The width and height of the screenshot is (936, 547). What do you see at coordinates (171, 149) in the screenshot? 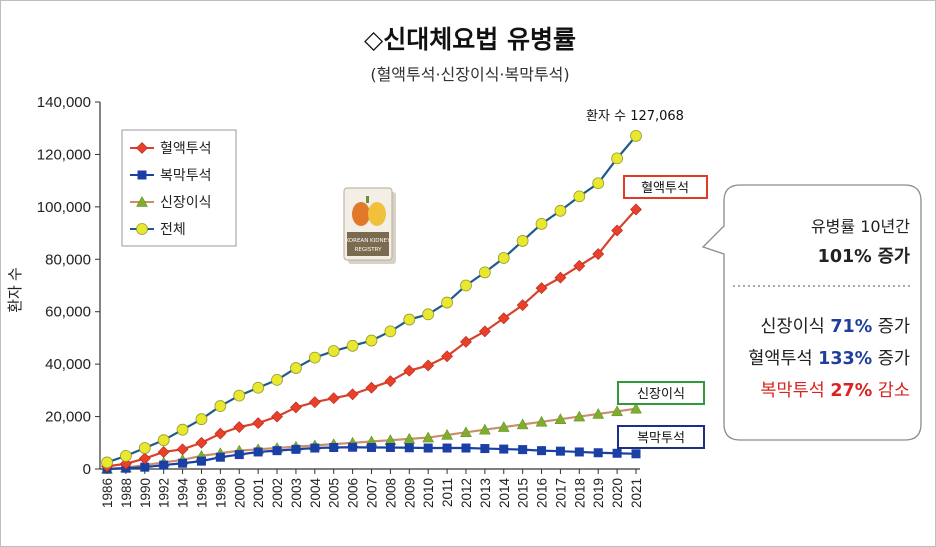
I see `legend-item: 혈액투석` at bounding box center [171, 149].